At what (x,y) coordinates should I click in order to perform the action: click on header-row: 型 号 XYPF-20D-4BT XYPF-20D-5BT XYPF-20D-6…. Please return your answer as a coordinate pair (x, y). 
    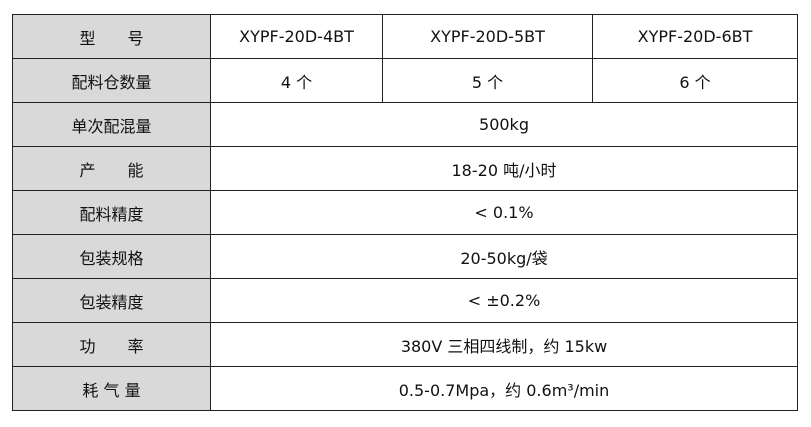
    Looking at the image, I should click on (405, 36).